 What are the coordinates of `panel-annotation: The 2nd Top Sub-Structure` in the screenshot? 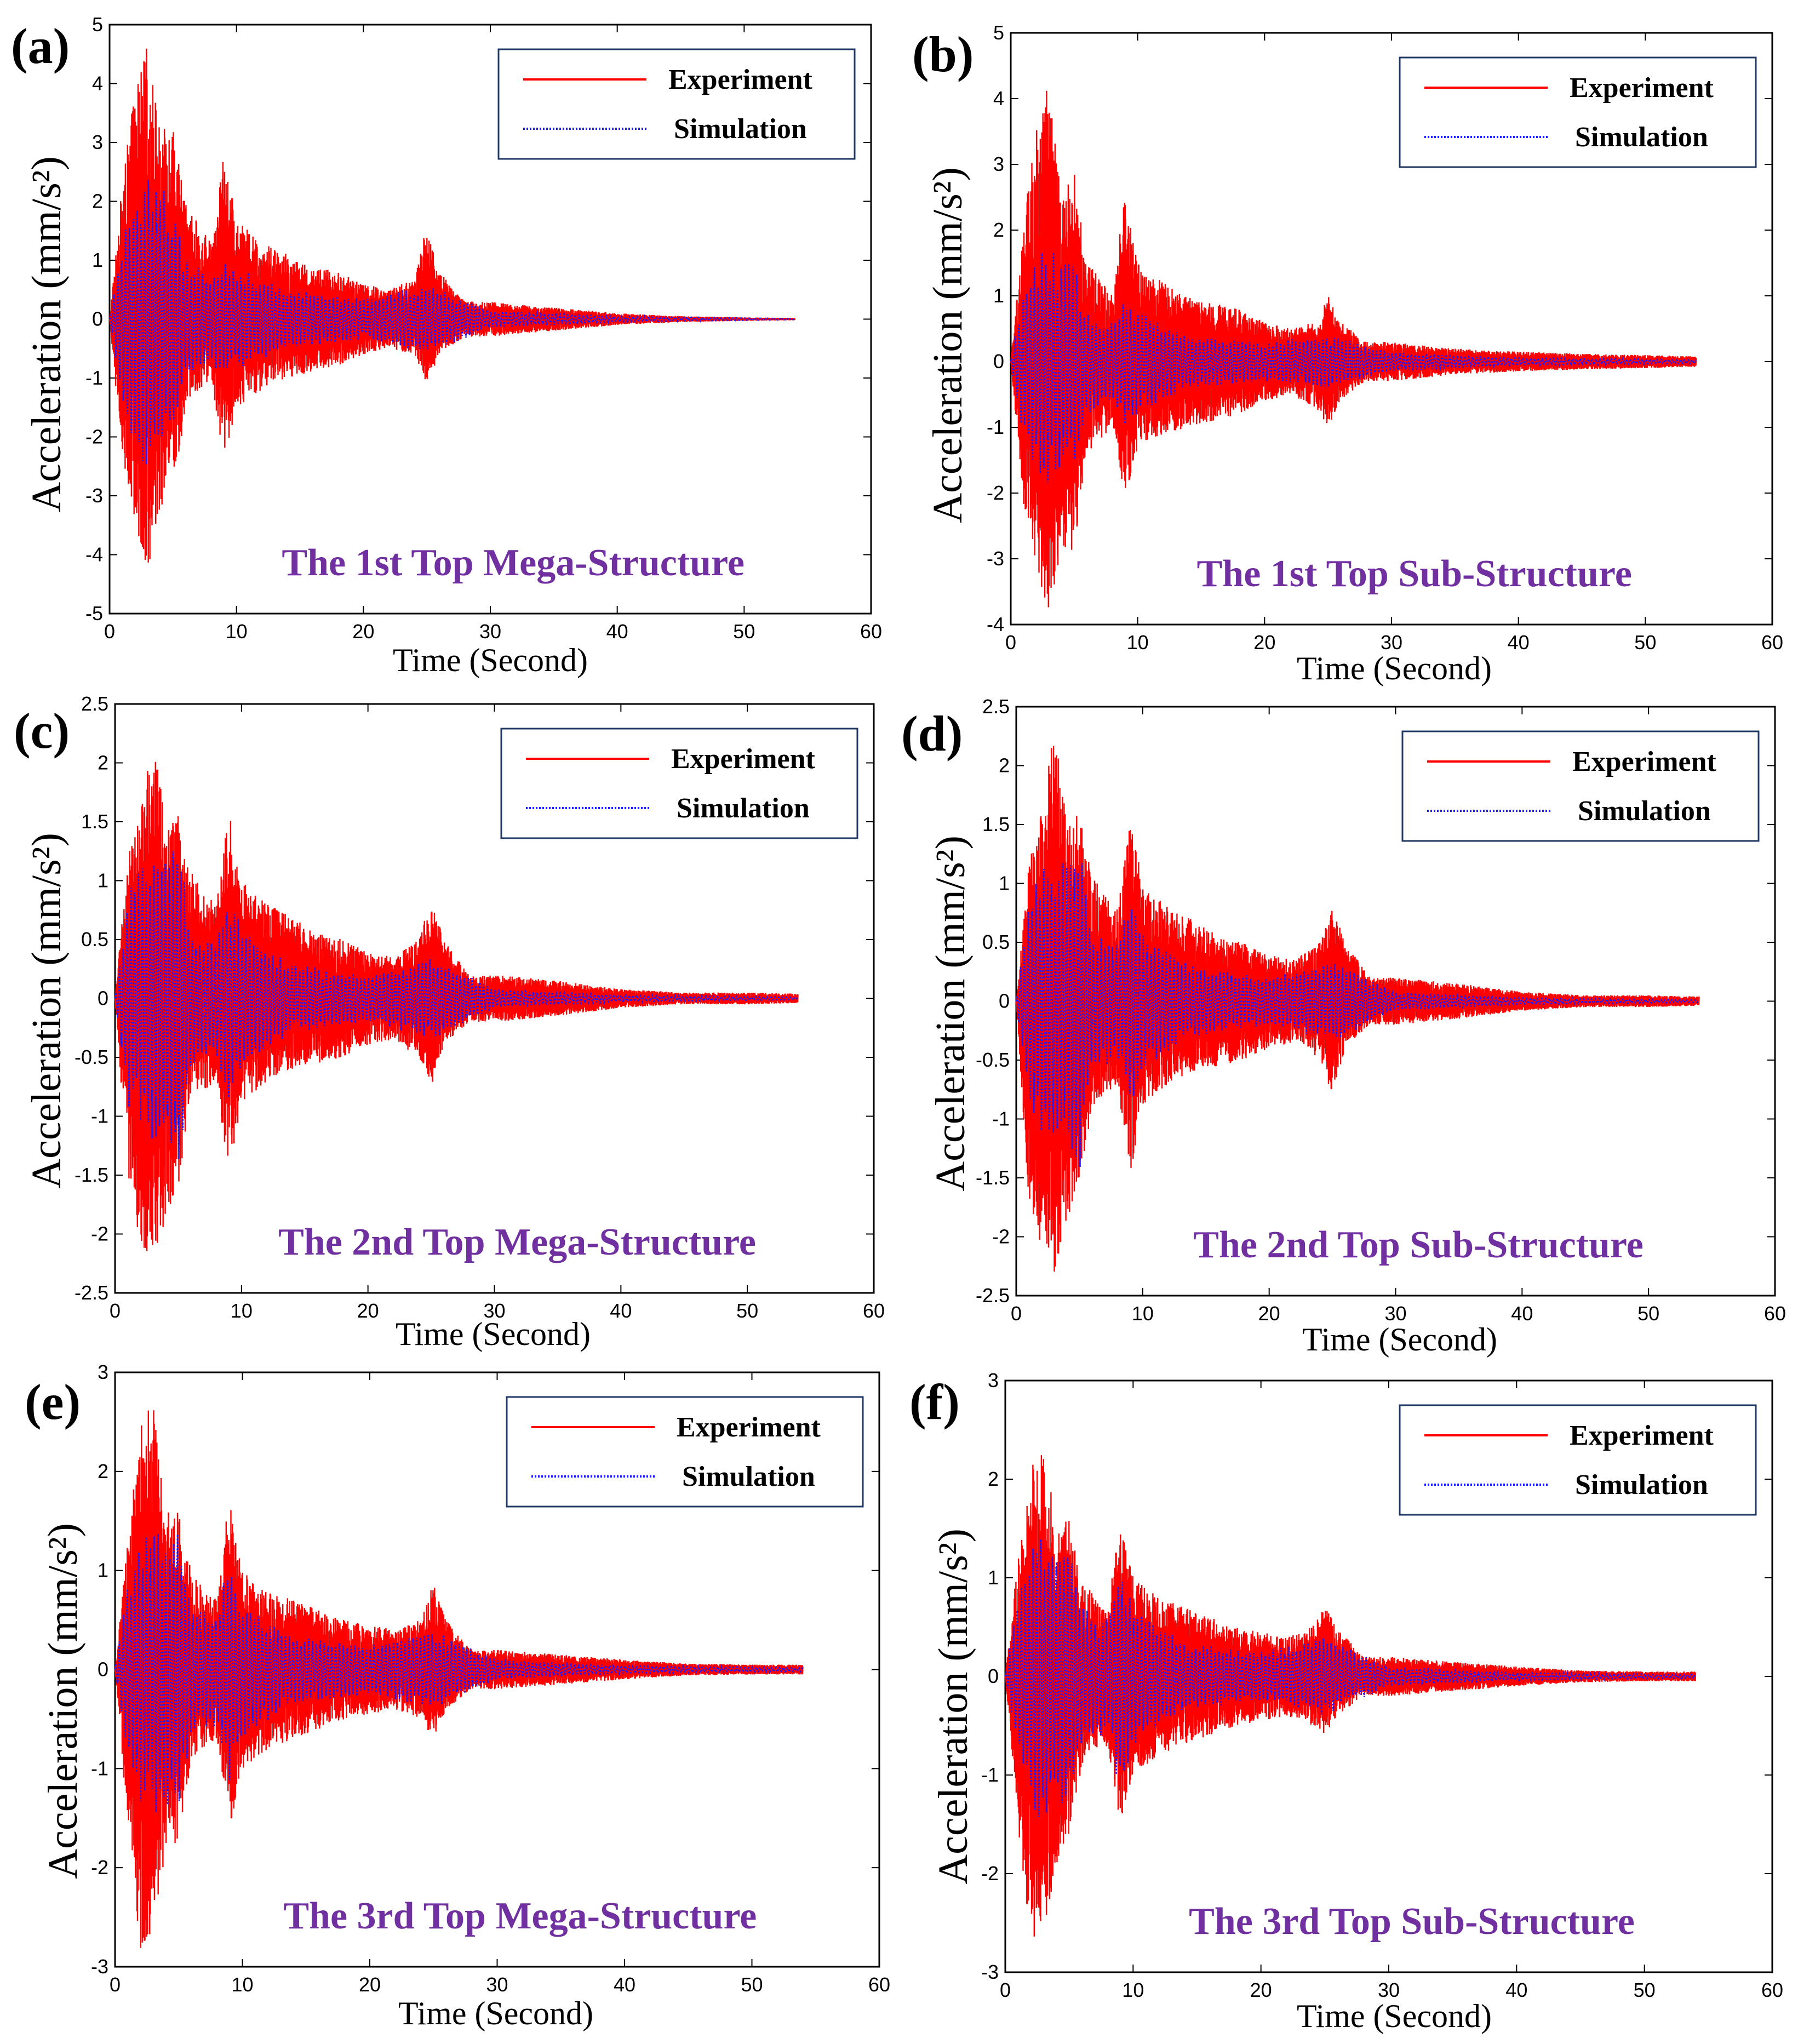 It's located at (1419, 1245).